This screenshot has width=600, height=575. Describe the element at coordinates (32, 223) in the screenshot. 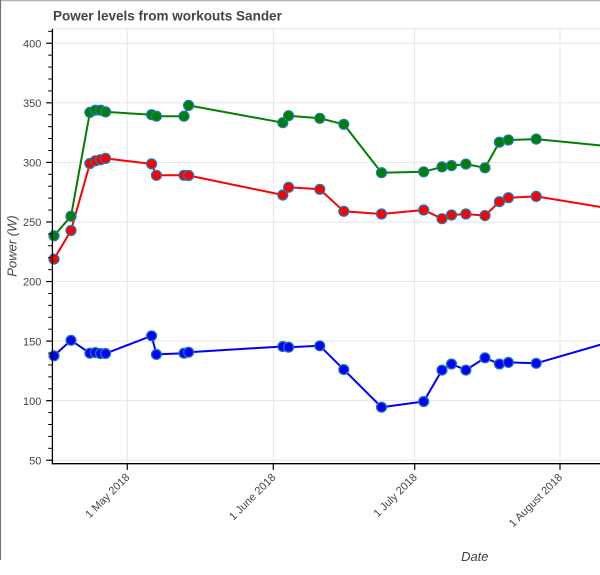

I see `svg-text: 250` at that location.